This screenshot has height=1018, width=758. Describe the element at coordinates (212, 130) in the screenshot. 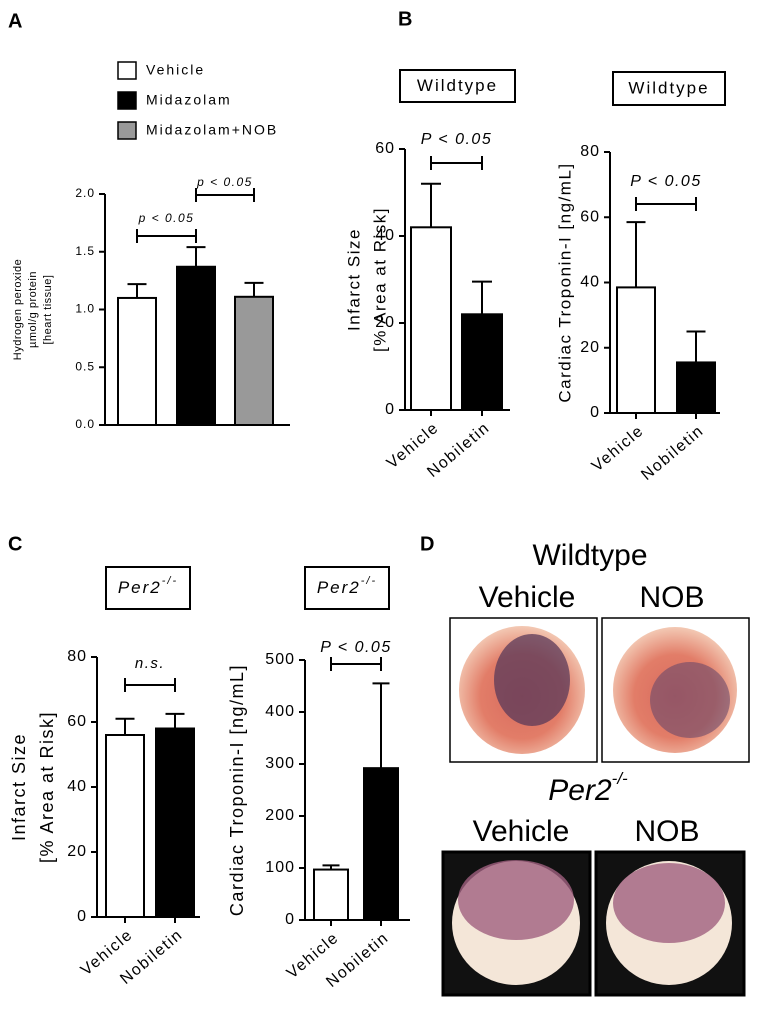

I see `legend-label: Midazolam+NOB` at that location.